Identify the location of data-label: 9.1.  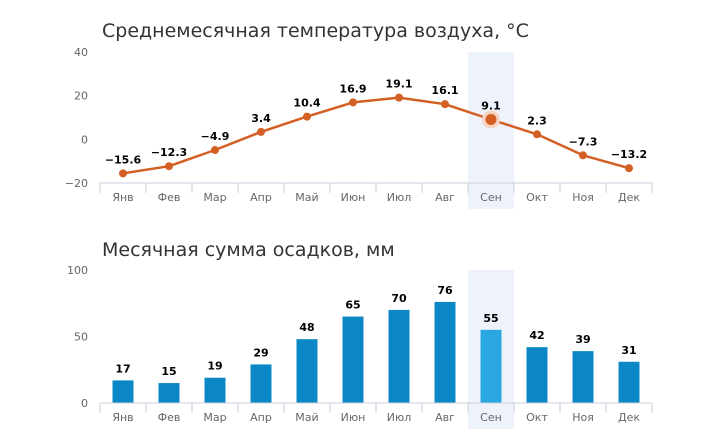
(491, 105).